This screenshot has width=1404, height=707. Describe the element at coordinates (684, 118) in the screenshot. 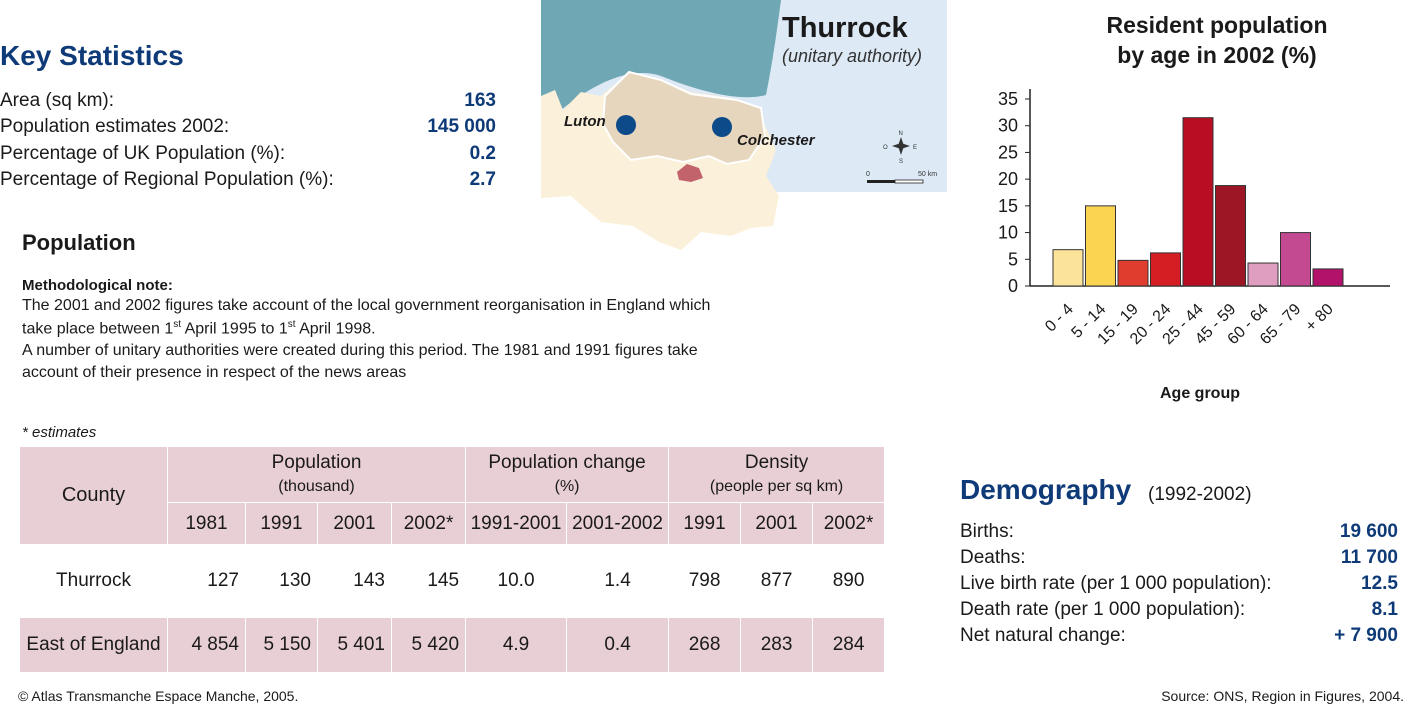

I see `map-region` at that location.